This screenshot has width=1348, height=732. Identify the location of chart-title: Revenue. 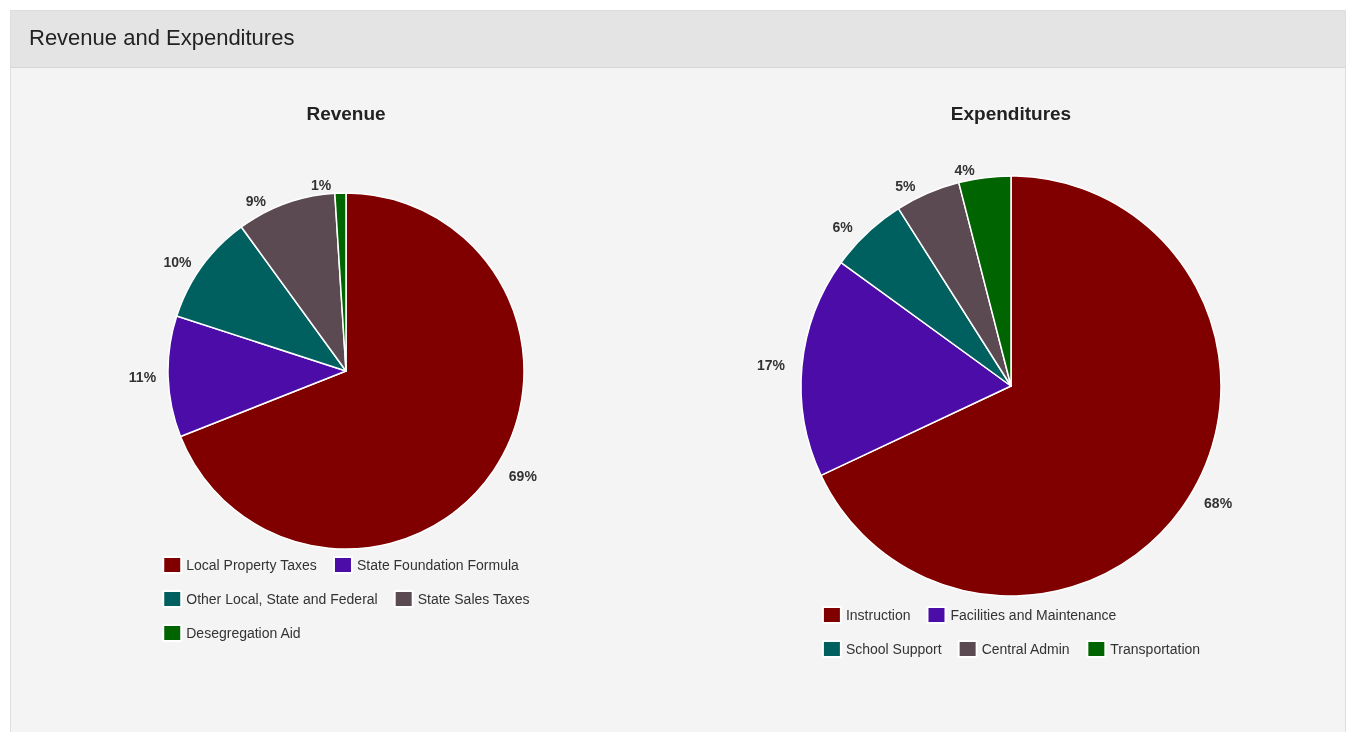
(346, 113).